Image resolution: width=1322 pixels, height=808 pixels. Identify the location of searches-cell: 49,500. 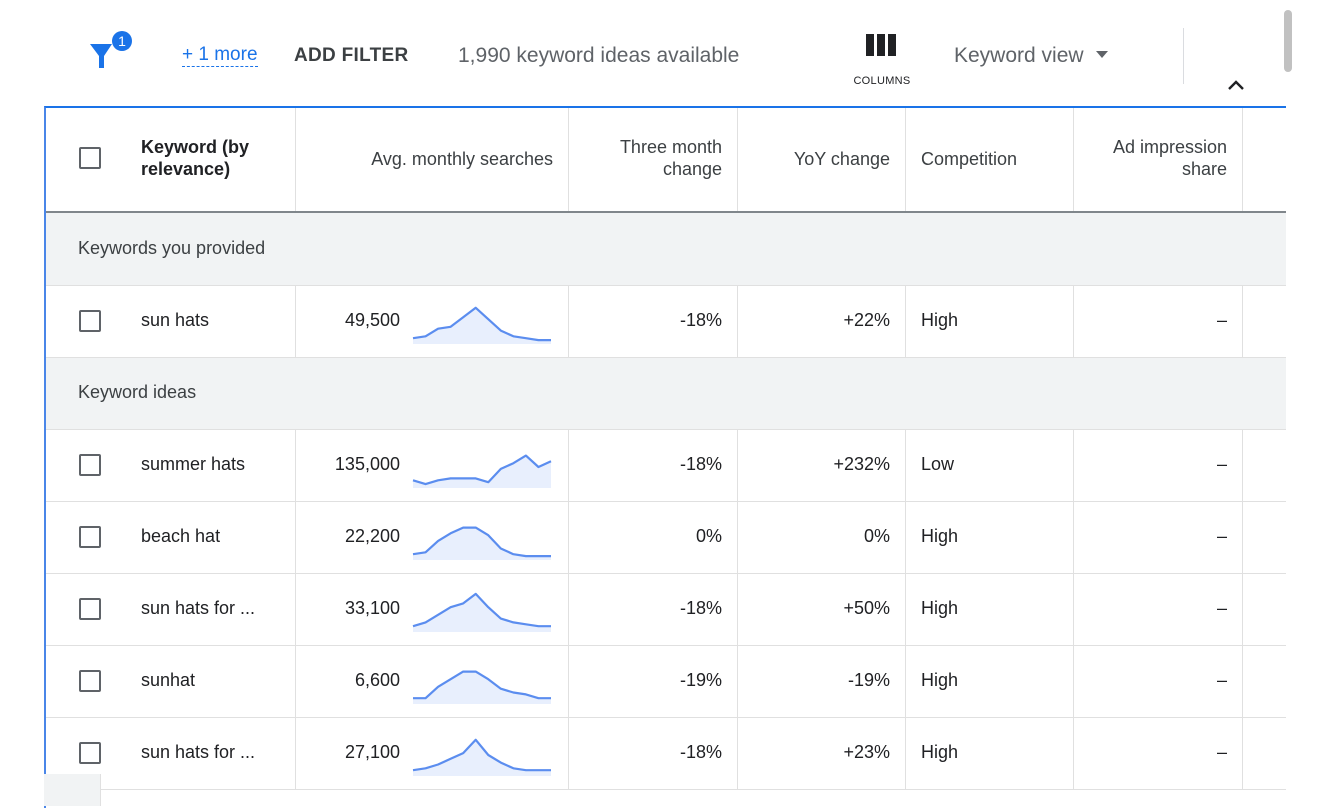
(432, 321).